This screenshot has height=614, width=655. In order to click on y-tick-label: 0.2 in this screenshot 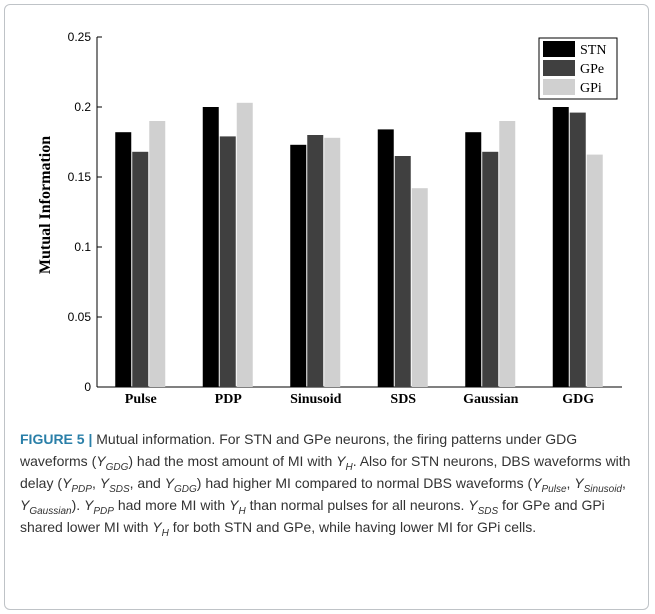, I will do `click(82, 107)`.